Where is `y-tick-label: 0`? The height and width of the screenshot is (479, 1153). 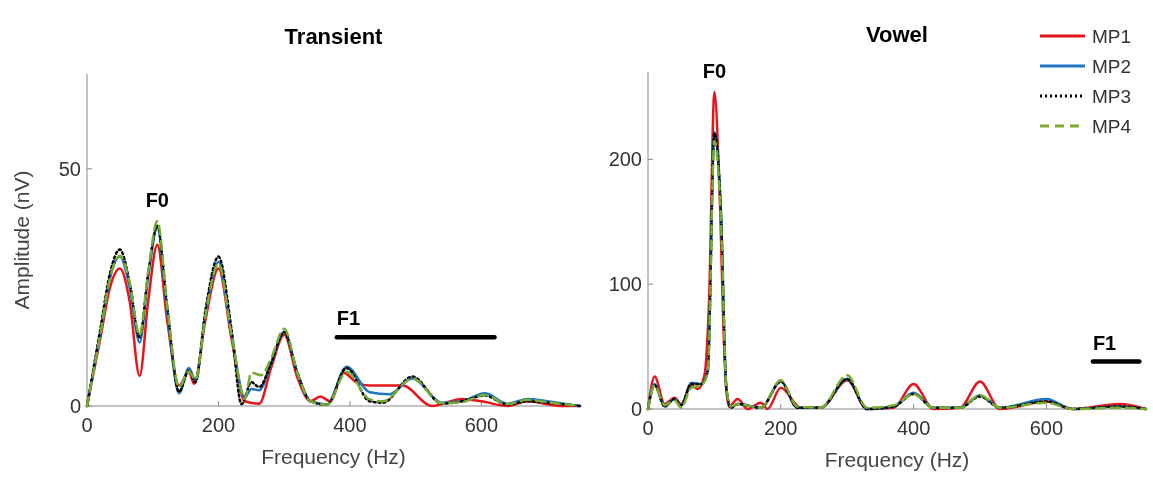 y-tick-label: 0 is located at coordinates (636, 409).